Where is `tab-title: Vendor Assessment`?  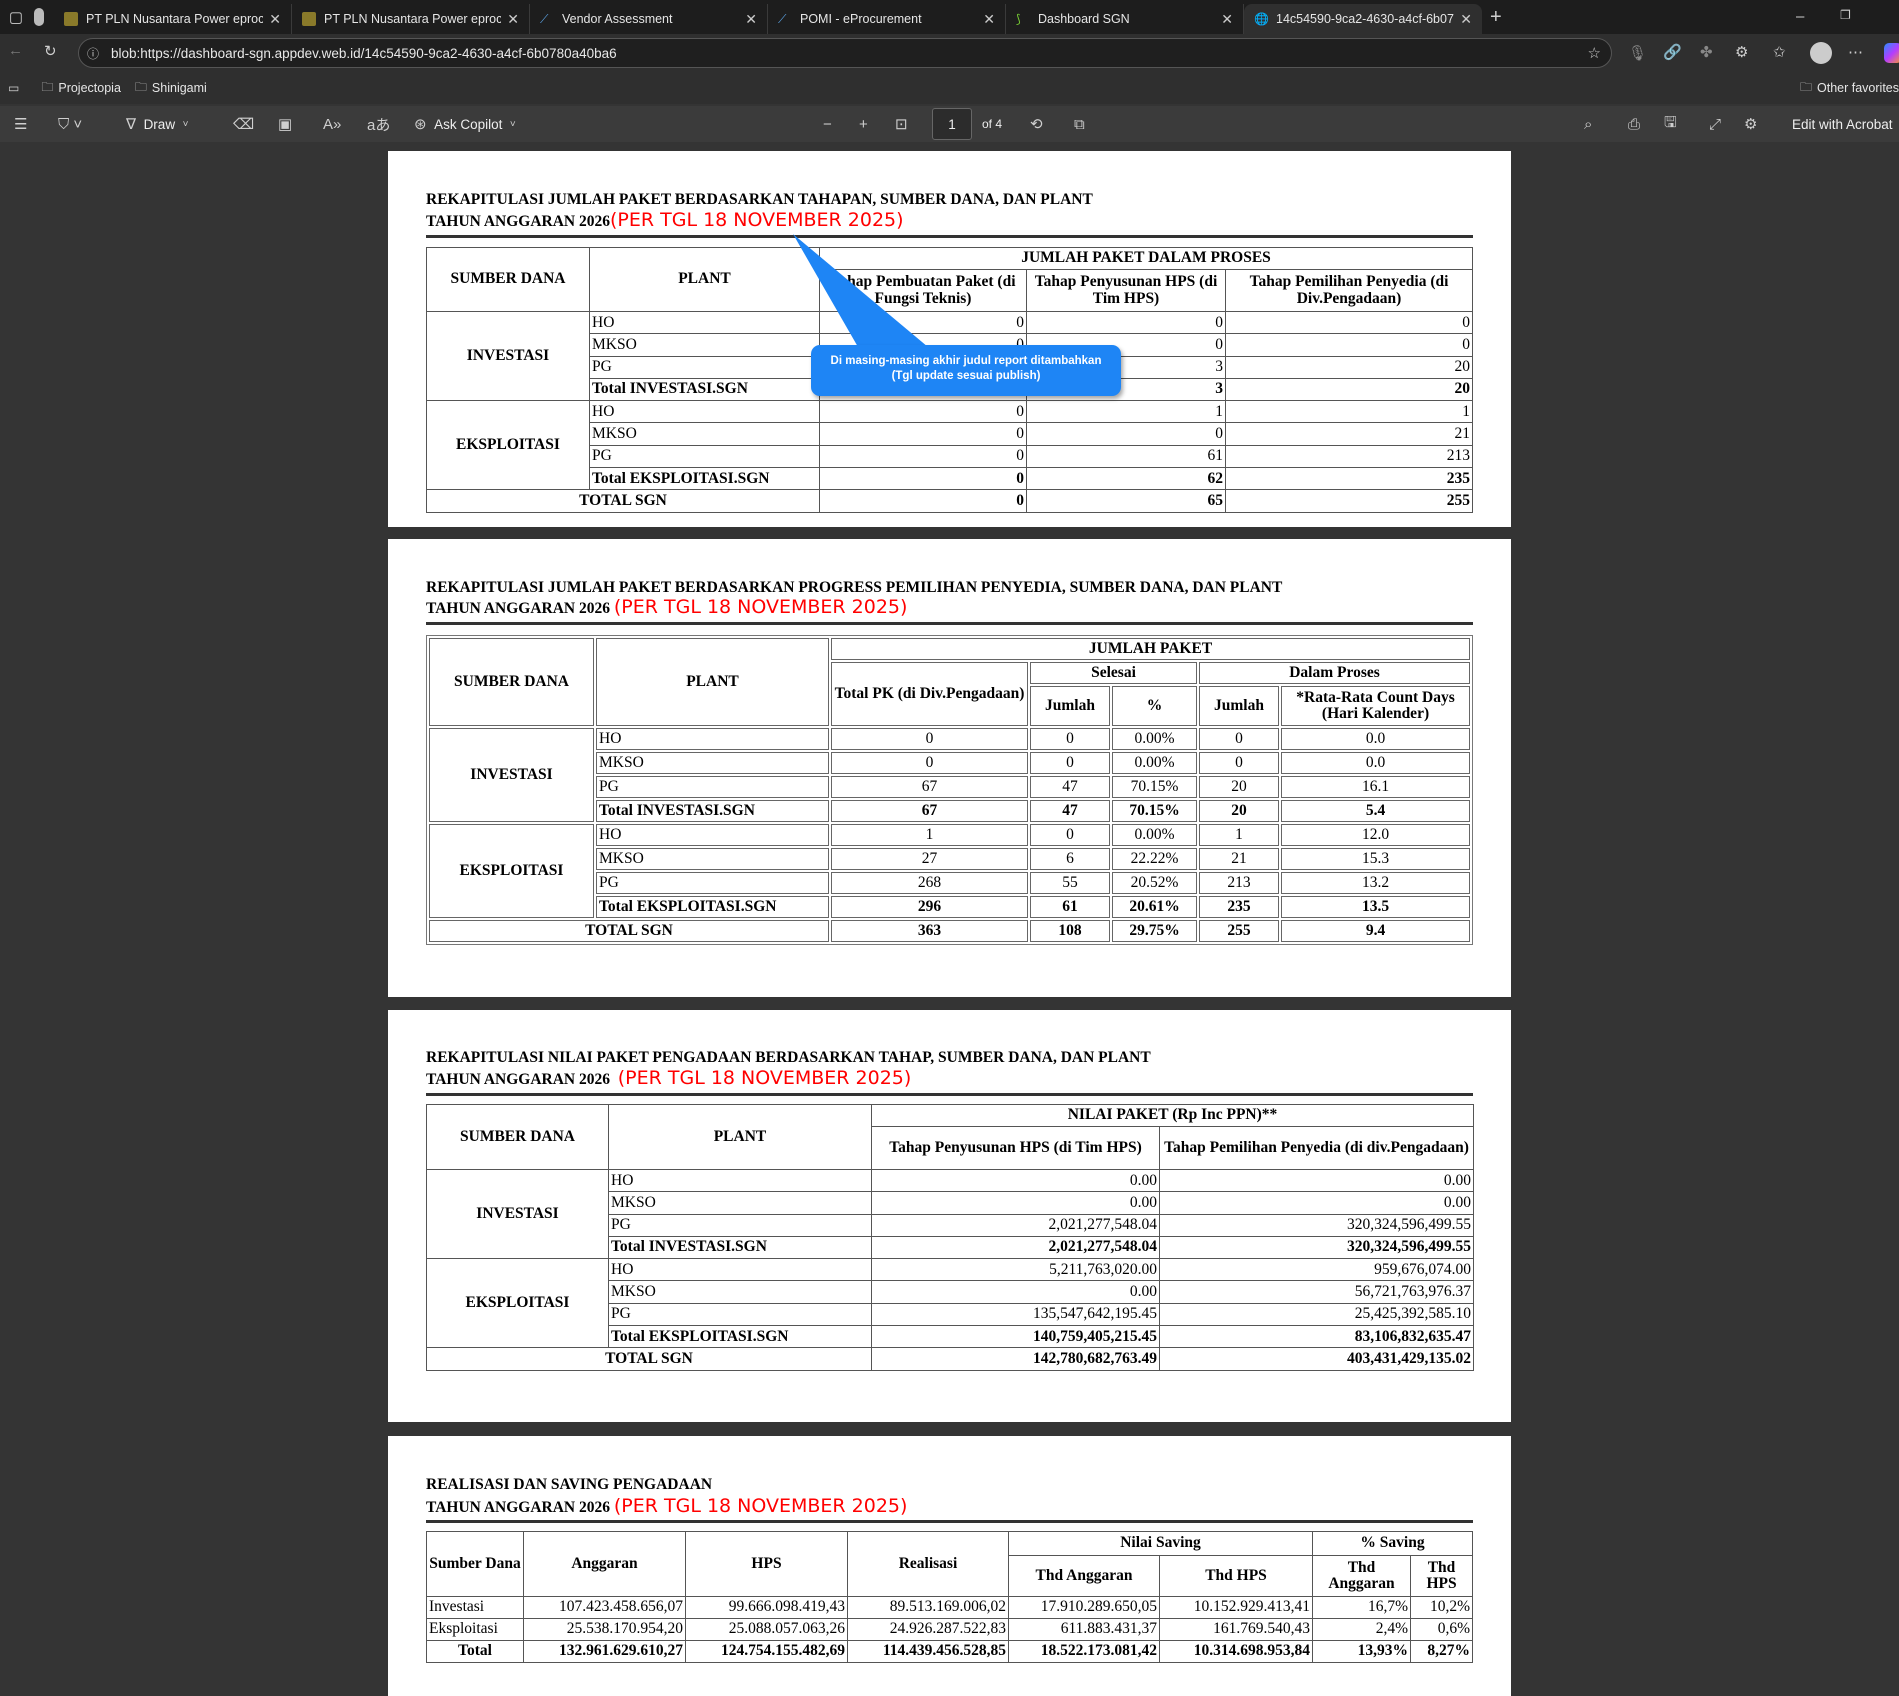 tab-title: Vendor Assessment is located at coordinates (617, 19).